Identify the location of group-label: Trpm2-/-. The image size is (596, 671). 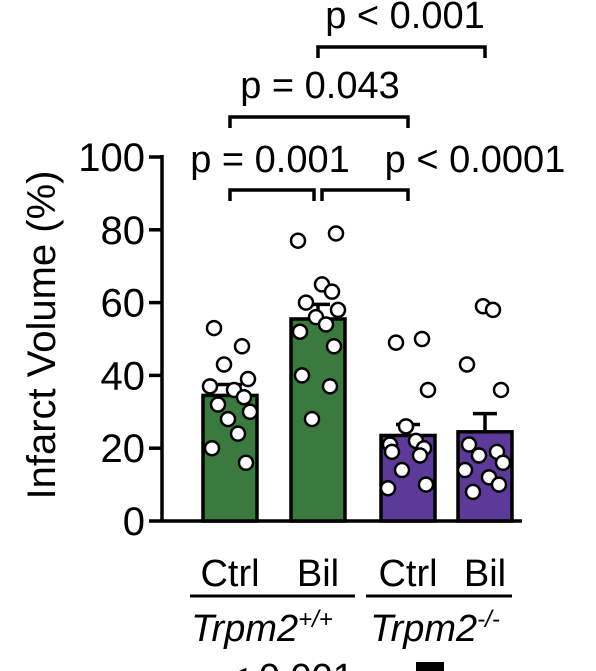
(435, 628).